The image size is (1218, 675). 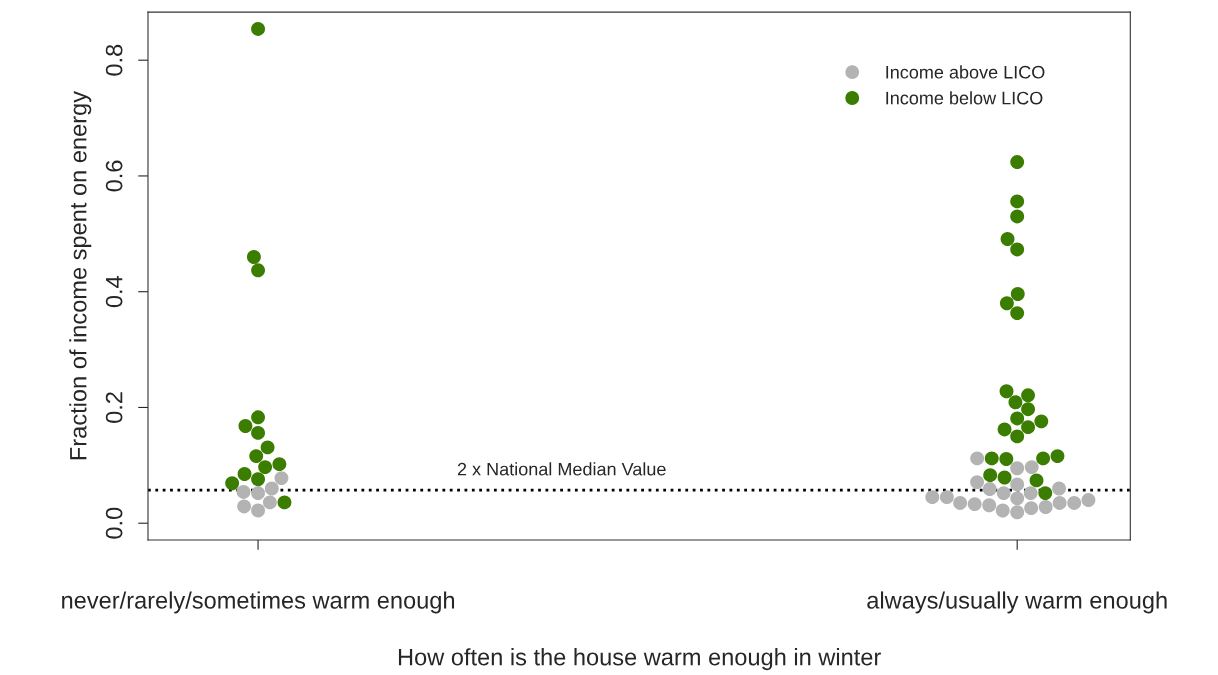 What do you see at coordinates (258, 602) in the screenshot?
I see `x-tick-label: never/rarely/sometimes warm enough` at bounding box center [258, 602].